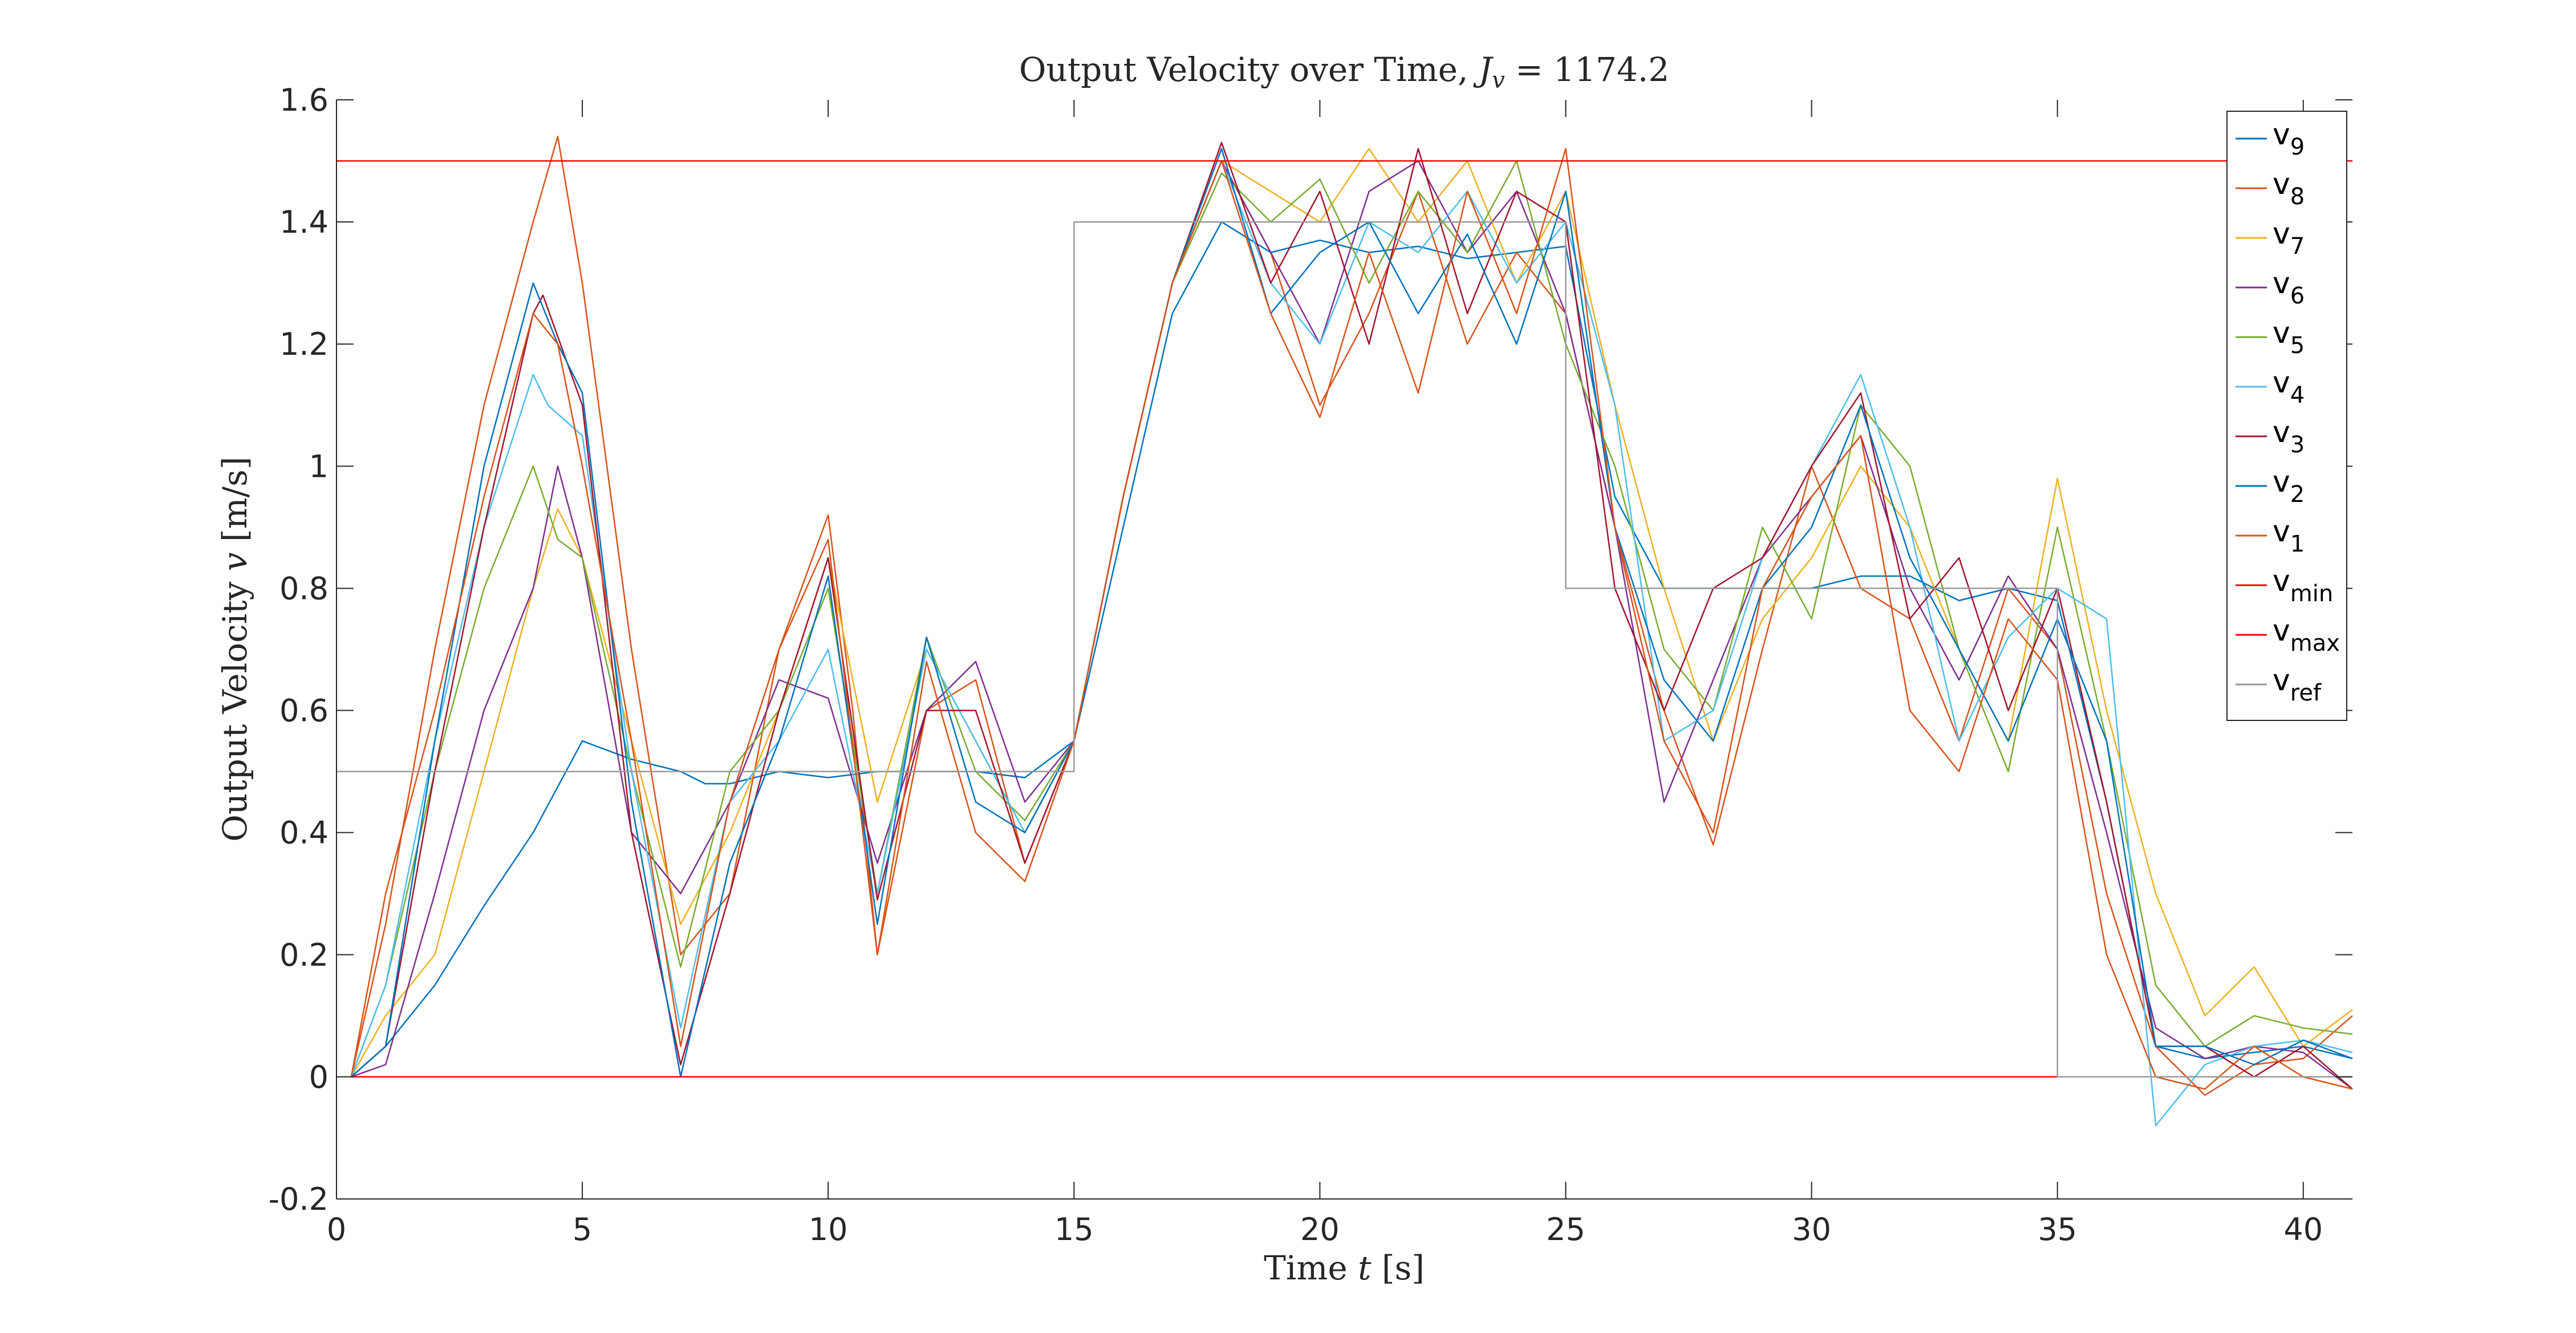 The height and width of the screenshot is (1333, 2576). What do you see at coordinates (1565, 1229) in the screenshot?
I see `x-tick-label: 25` at bounding box center [1565, 1229].